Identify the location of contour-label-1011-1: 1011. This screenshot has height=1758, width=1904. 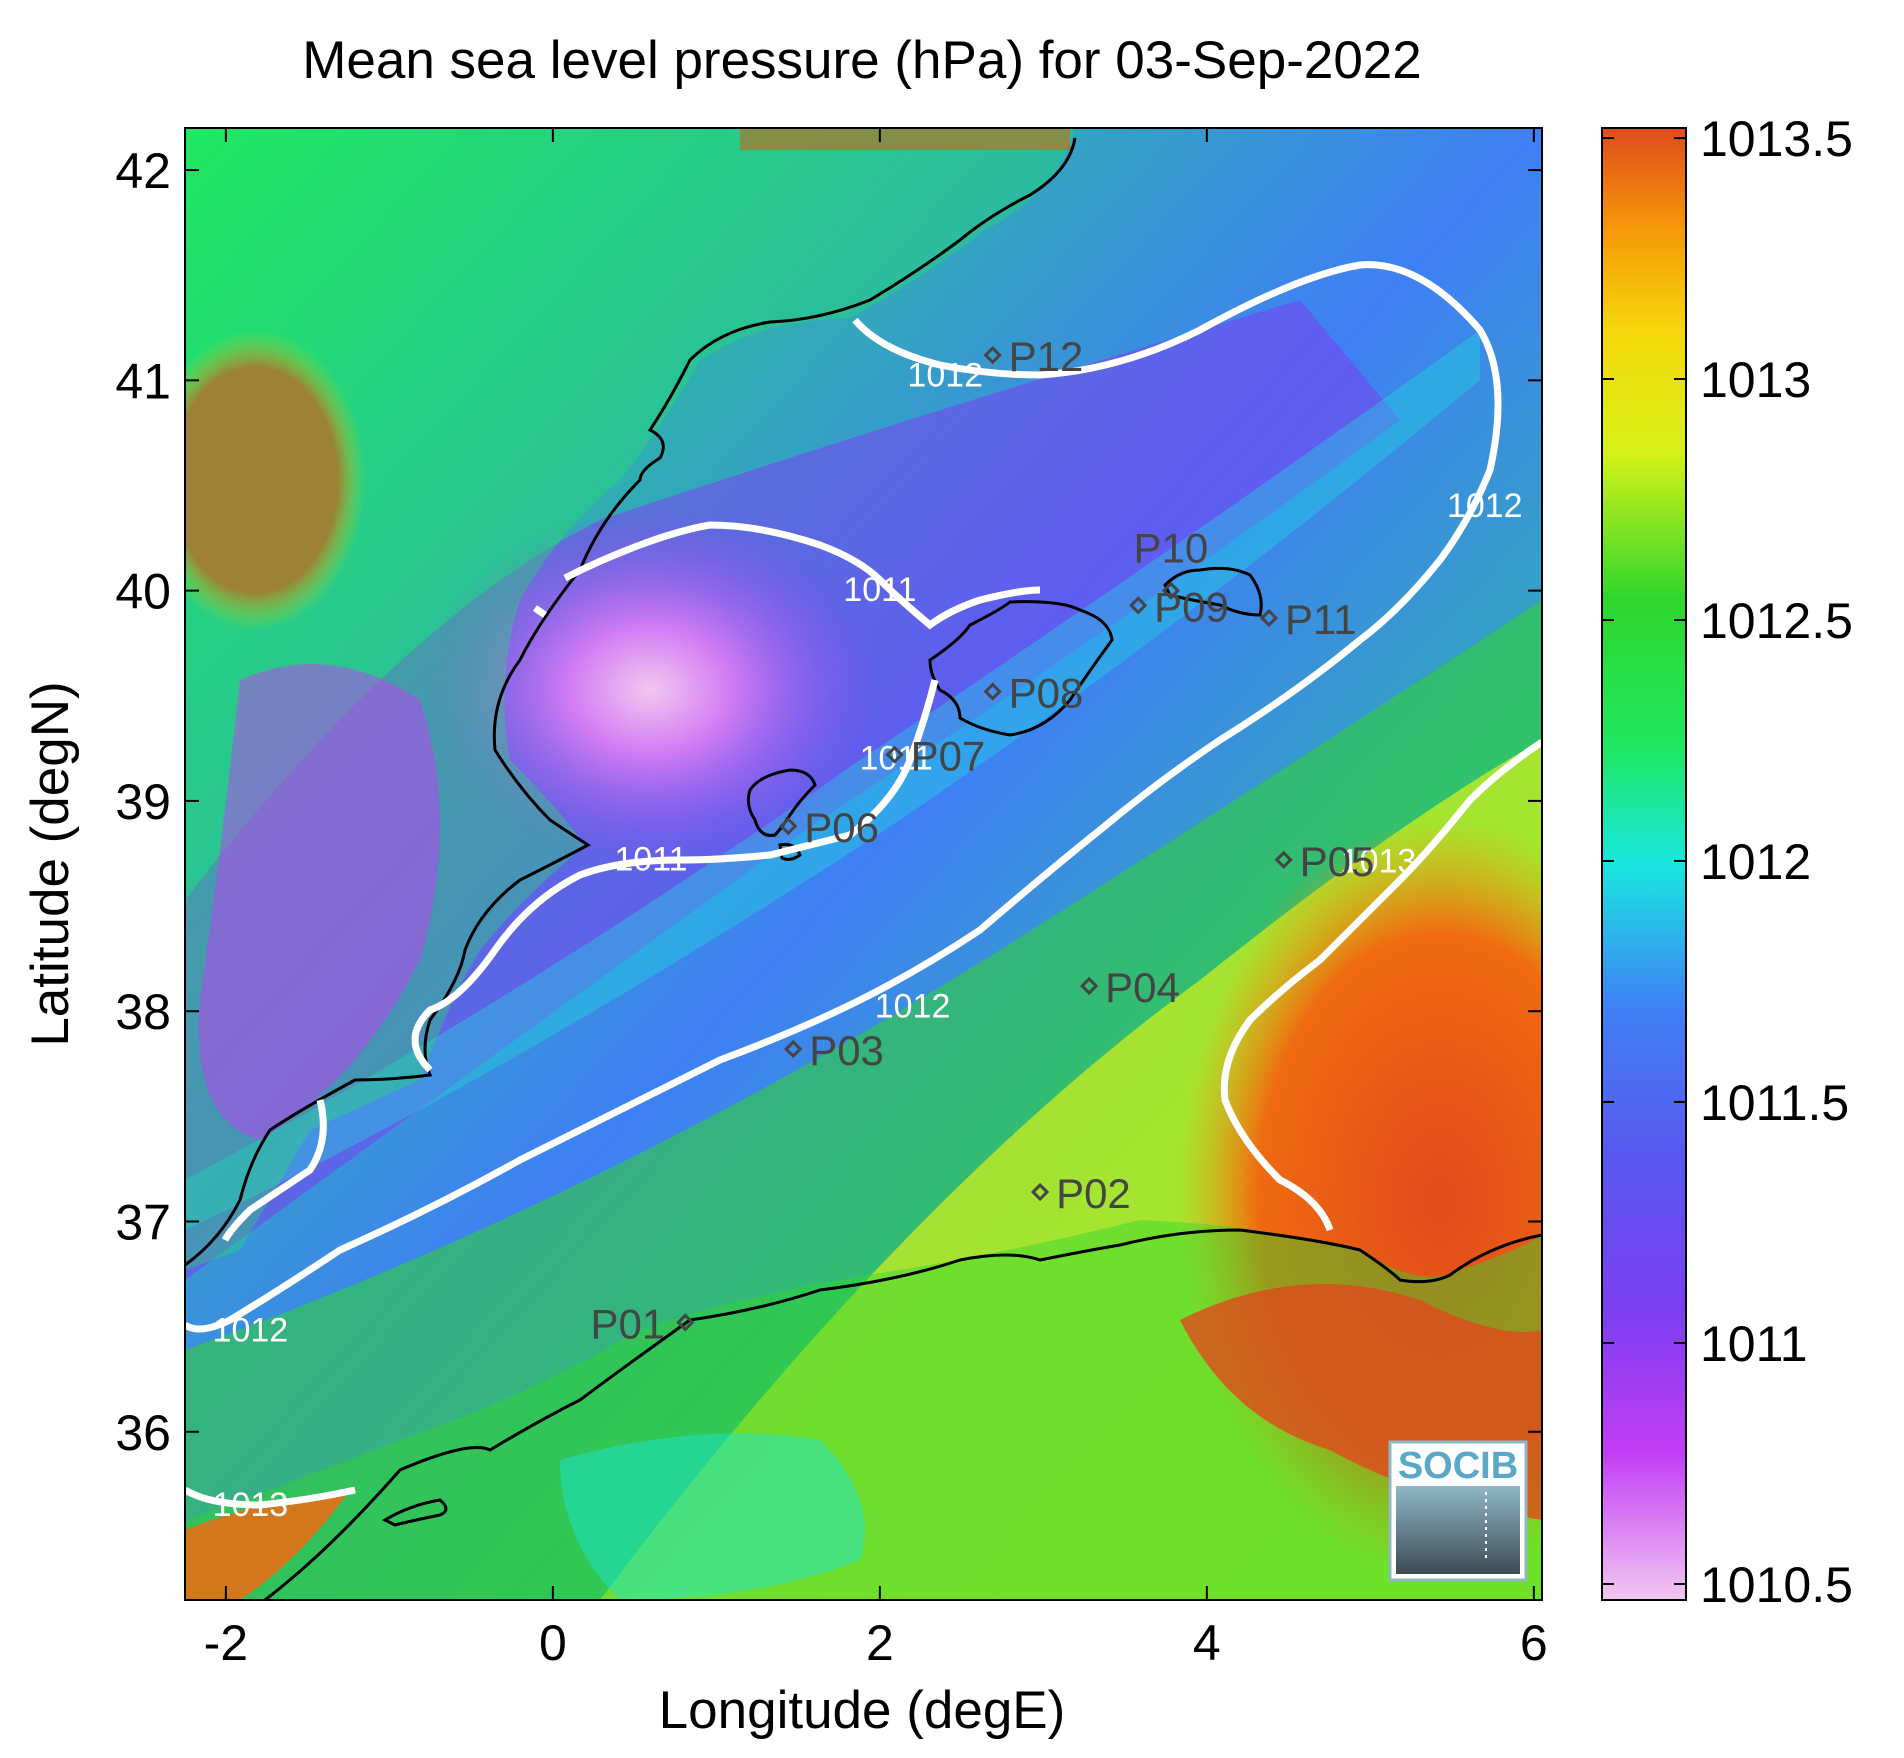
(650, 859).